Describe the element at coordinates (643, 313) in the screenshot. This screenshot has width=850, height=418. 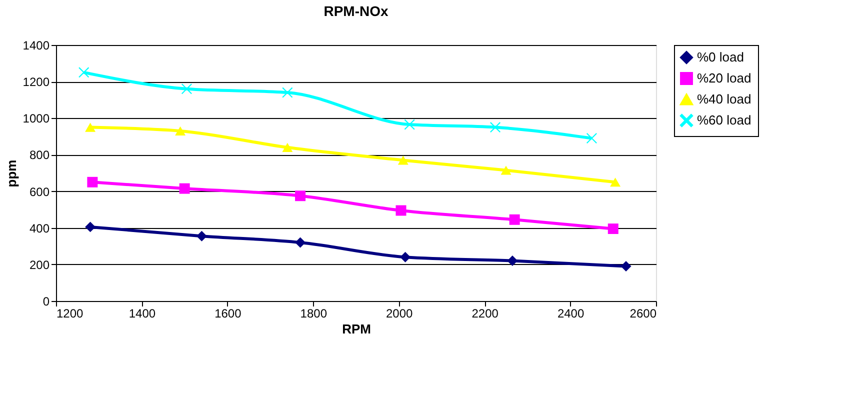
I see `x-tick-label: 2600` at that location.